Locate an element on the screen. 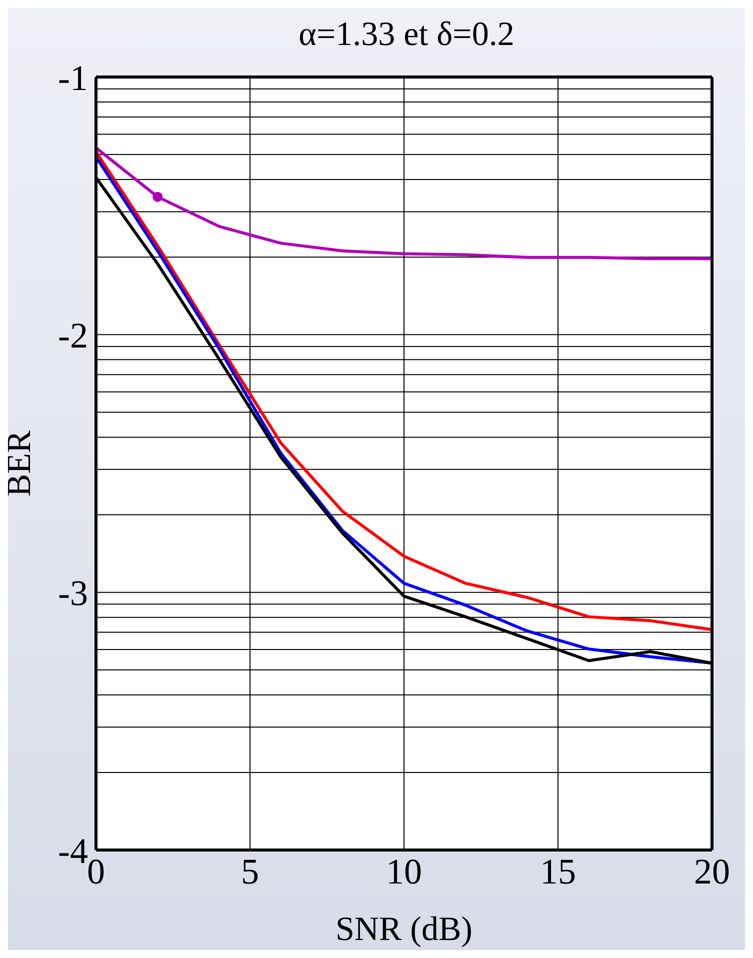 The width and height of the screenshot is (753, 958). x-tick-label: 10 is located at coordinates (404, 872).